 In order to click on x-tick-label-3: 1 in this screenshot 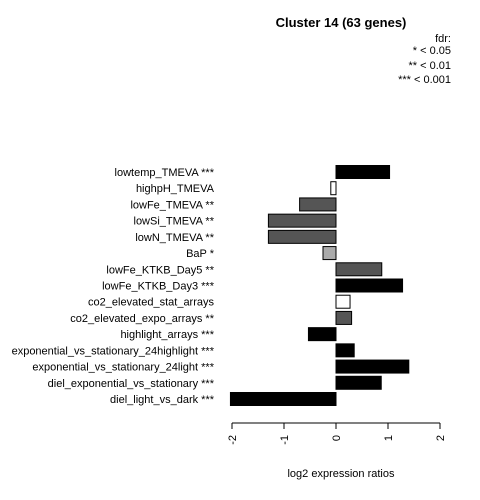, I will do `click(389, 438)`.